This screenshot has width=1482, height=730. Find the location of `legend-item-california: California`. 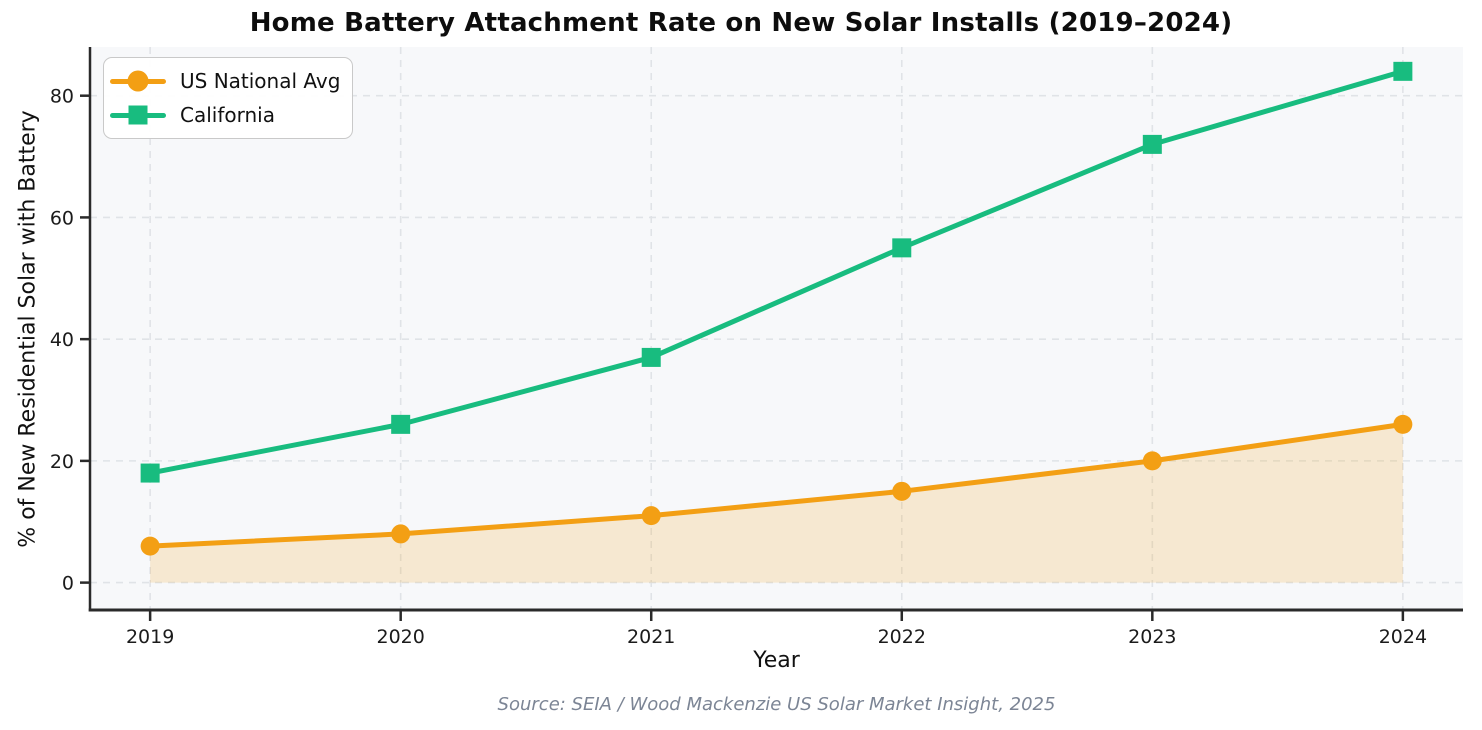

legend-item-california: California is located at coordinates (225, 115).